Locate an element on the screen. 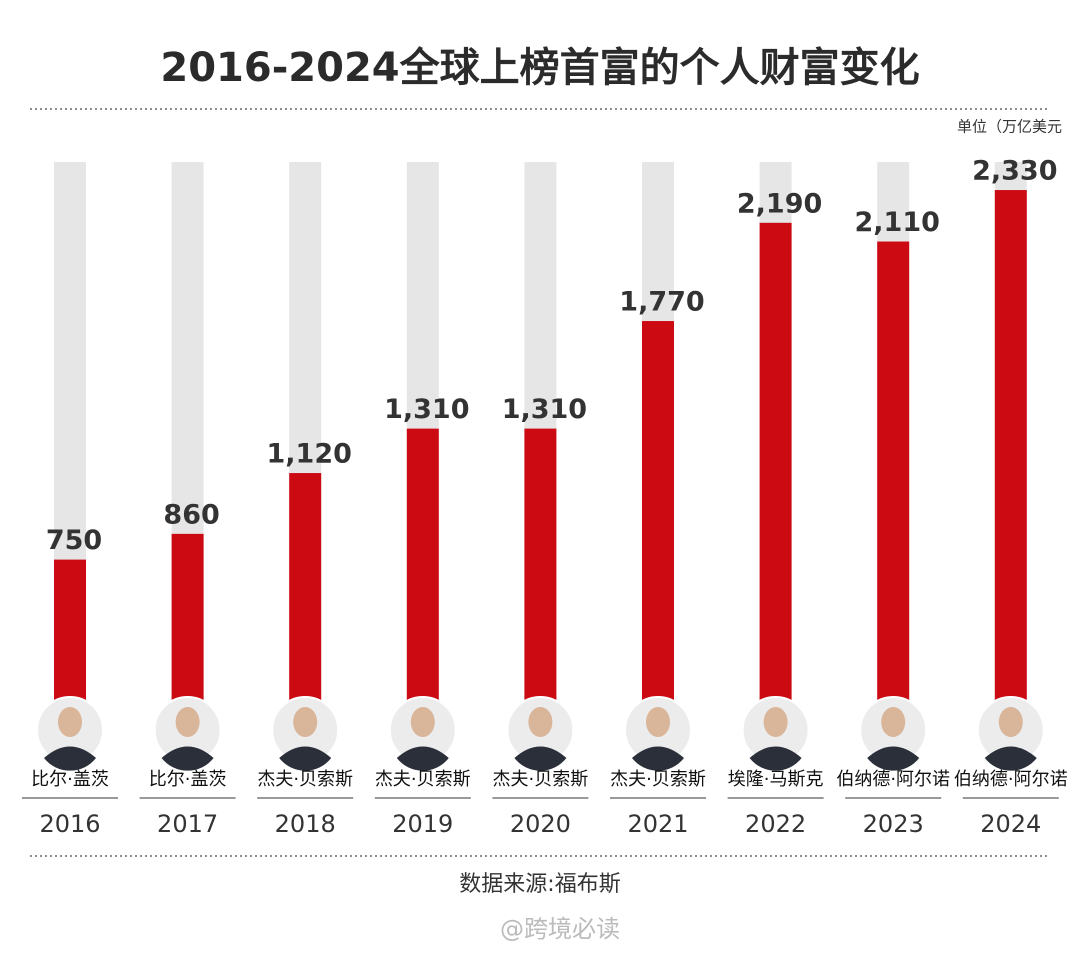  x-tick-label: 2020 is located at coordinates (540, 824).